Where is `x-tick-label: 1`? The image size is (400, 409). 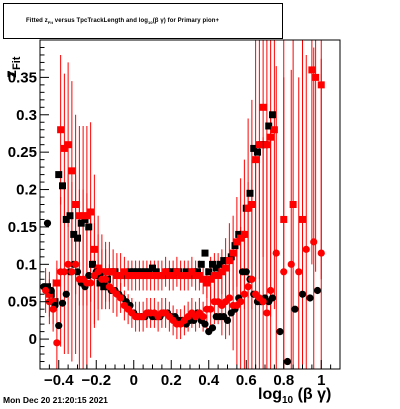 x-tick-label: 1 is located at coordinates (321, 380).